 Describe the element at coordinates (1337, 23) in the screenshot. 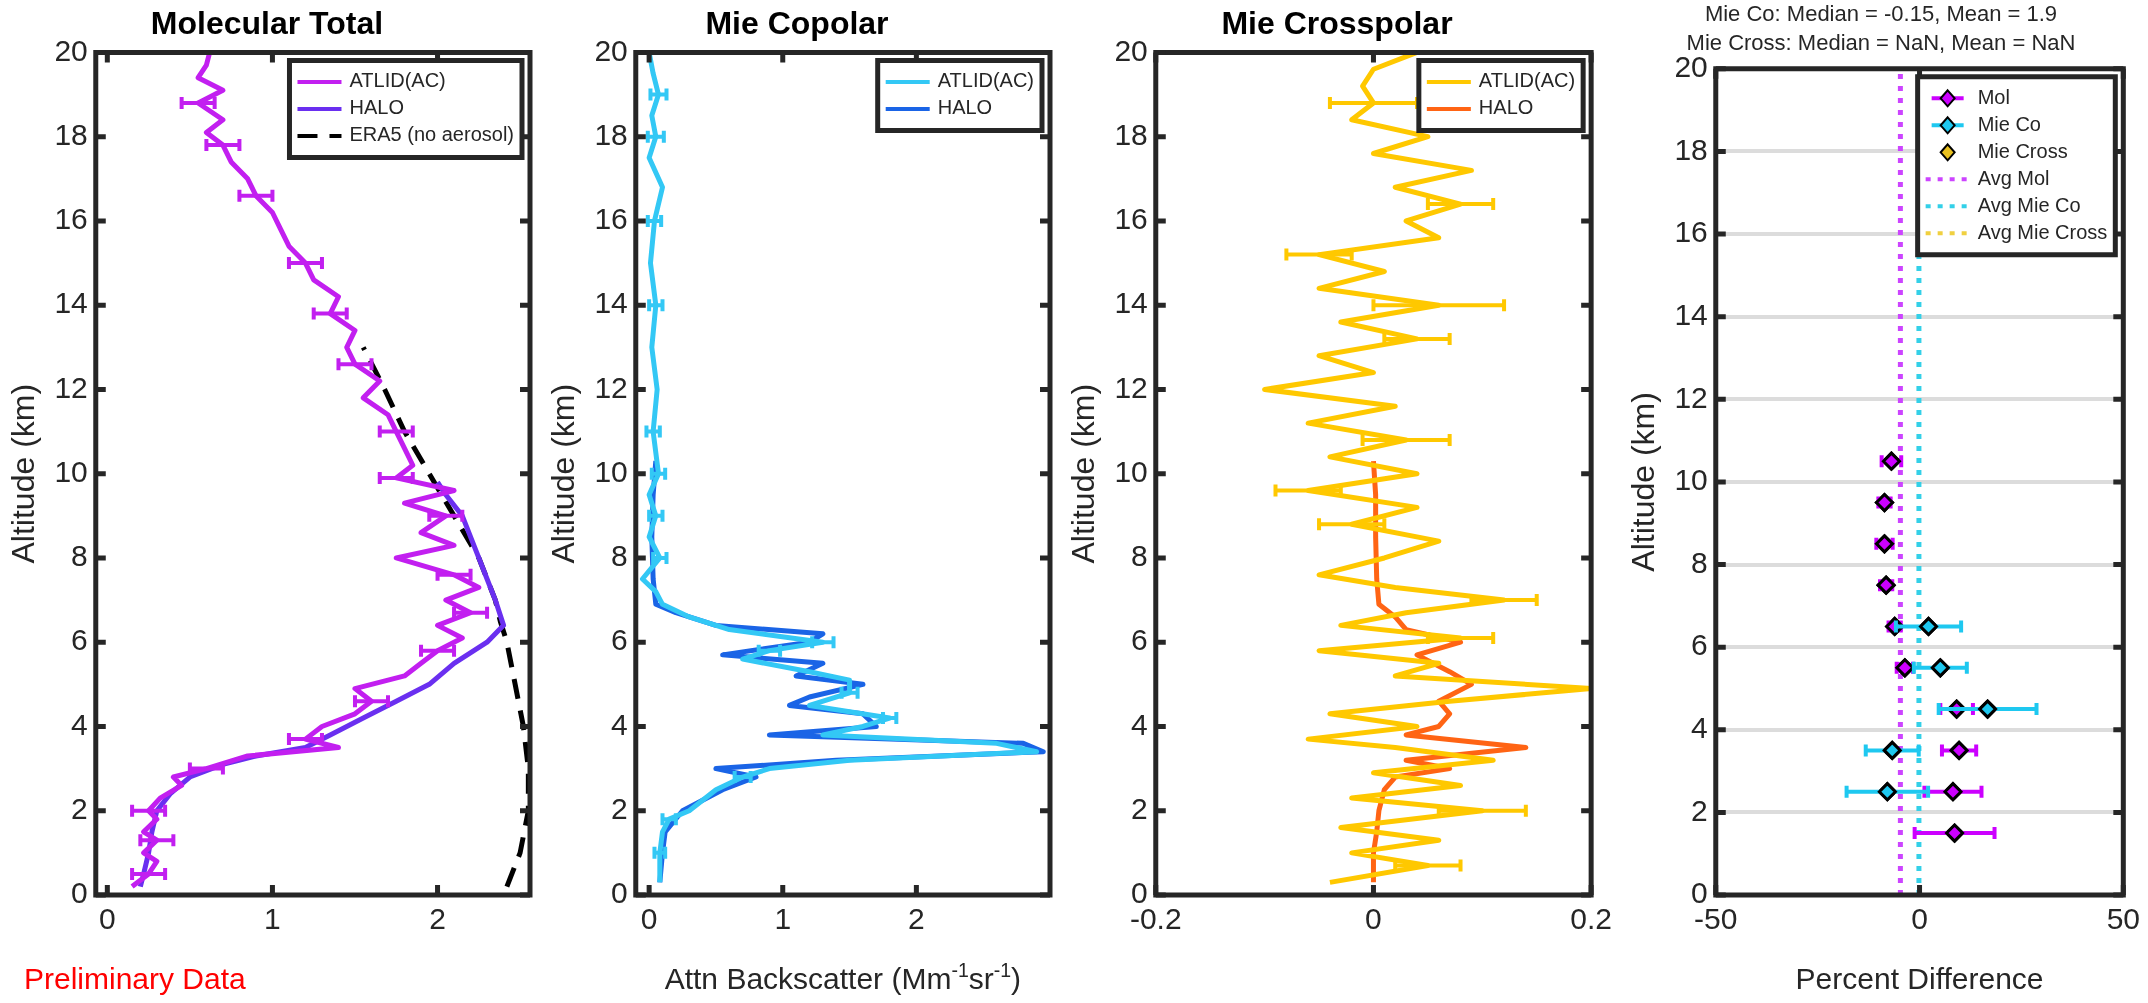

I see `chart-title: Mie Crosspolar` at that location.